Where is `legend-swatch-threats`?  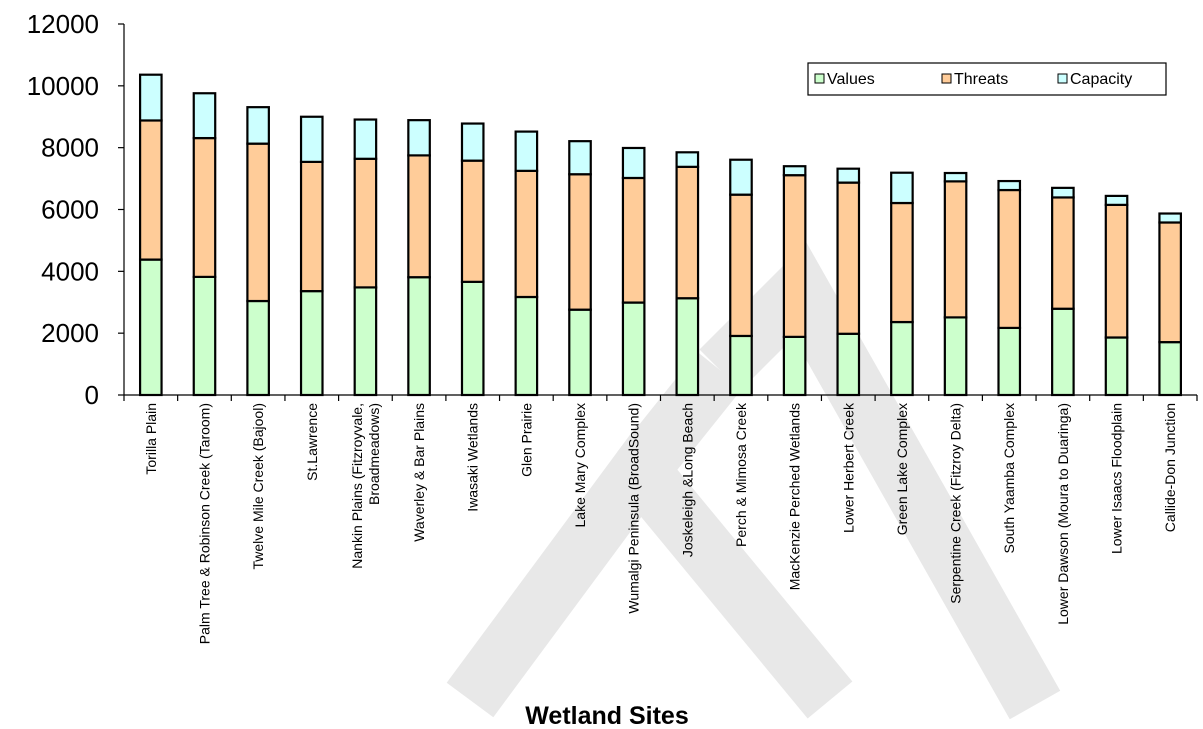 legend-swatch-threats is located at coordinates (946, 78).